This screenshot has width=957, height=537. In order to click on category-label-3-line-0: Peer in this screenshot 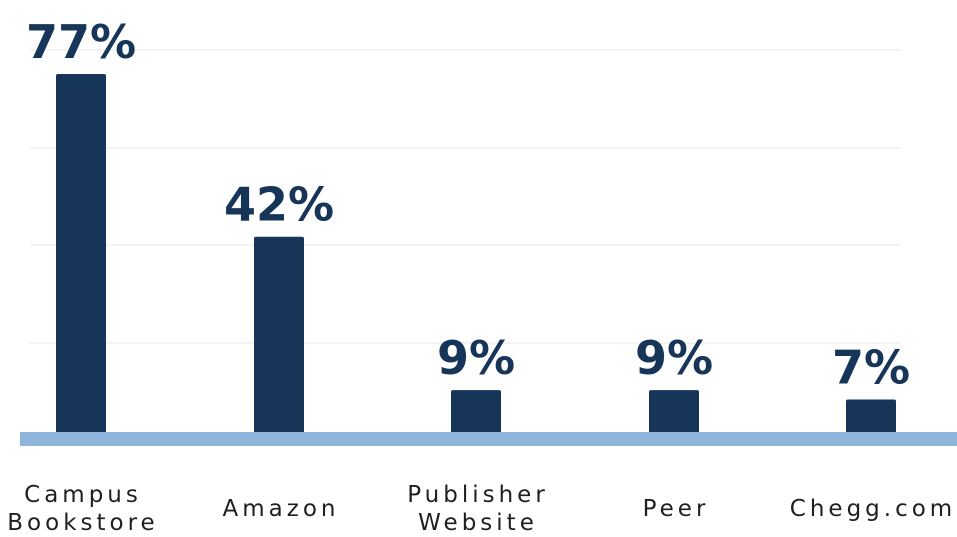, I will do `click(676, 509)`.